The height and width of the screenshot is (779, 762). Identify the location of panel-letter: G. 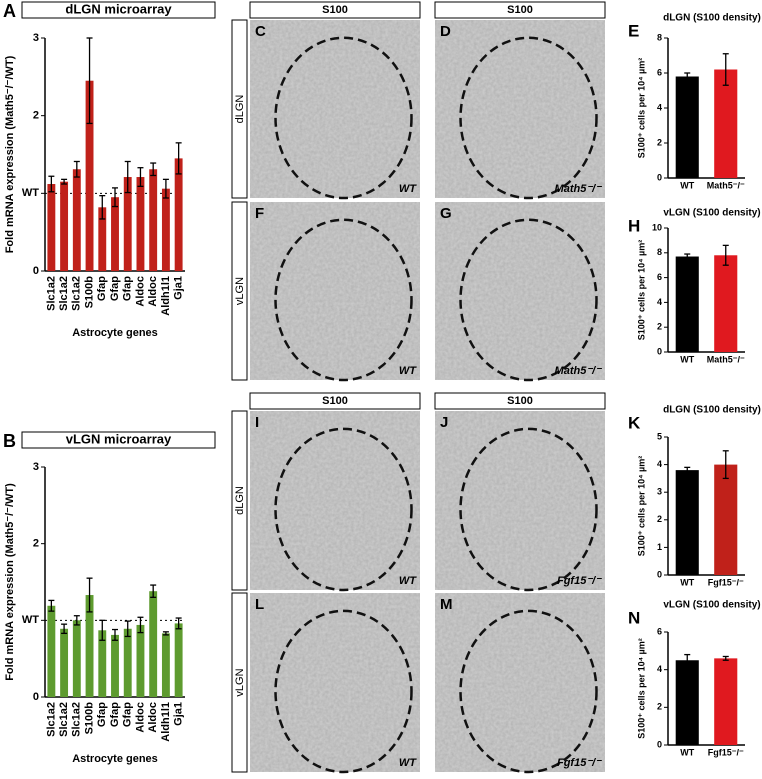
(446, 213).